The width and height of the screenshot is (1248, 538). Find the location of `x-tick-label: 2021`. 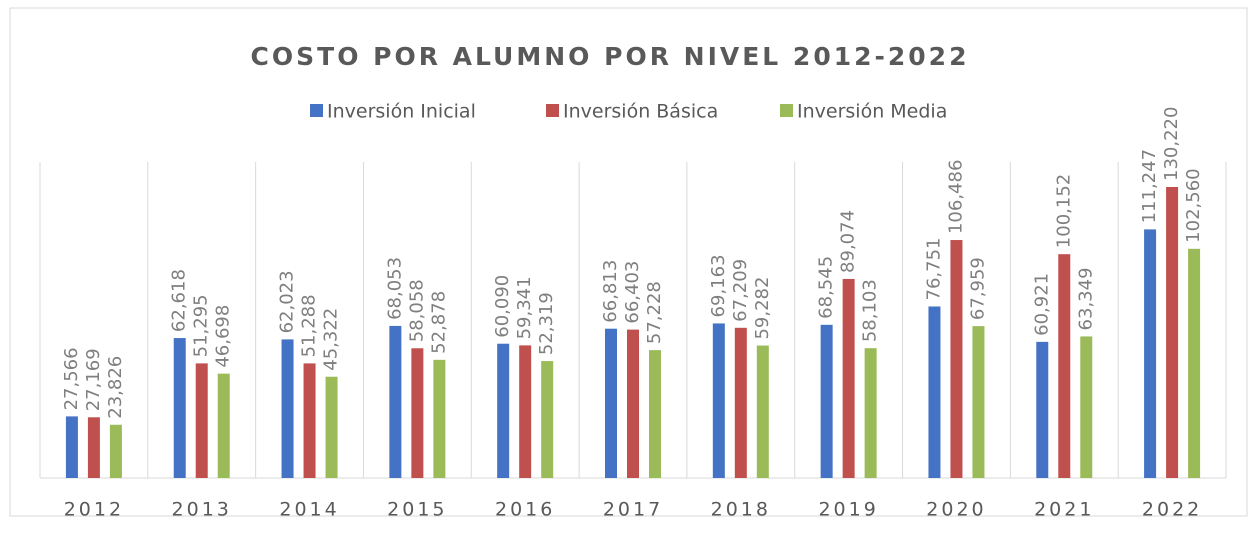

x-tick-label: 2021 is located at coordinates (1064, 510).